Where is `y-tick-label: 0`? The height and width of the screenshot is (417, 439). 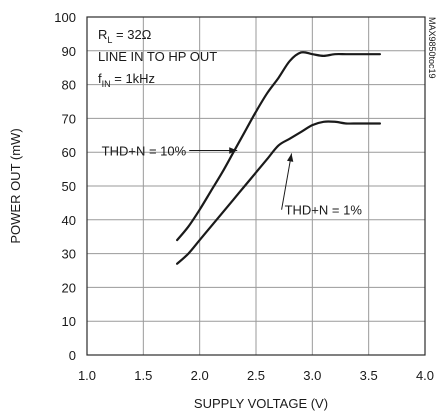
y-tick-label: 0 is located at coordinates (72, 355).